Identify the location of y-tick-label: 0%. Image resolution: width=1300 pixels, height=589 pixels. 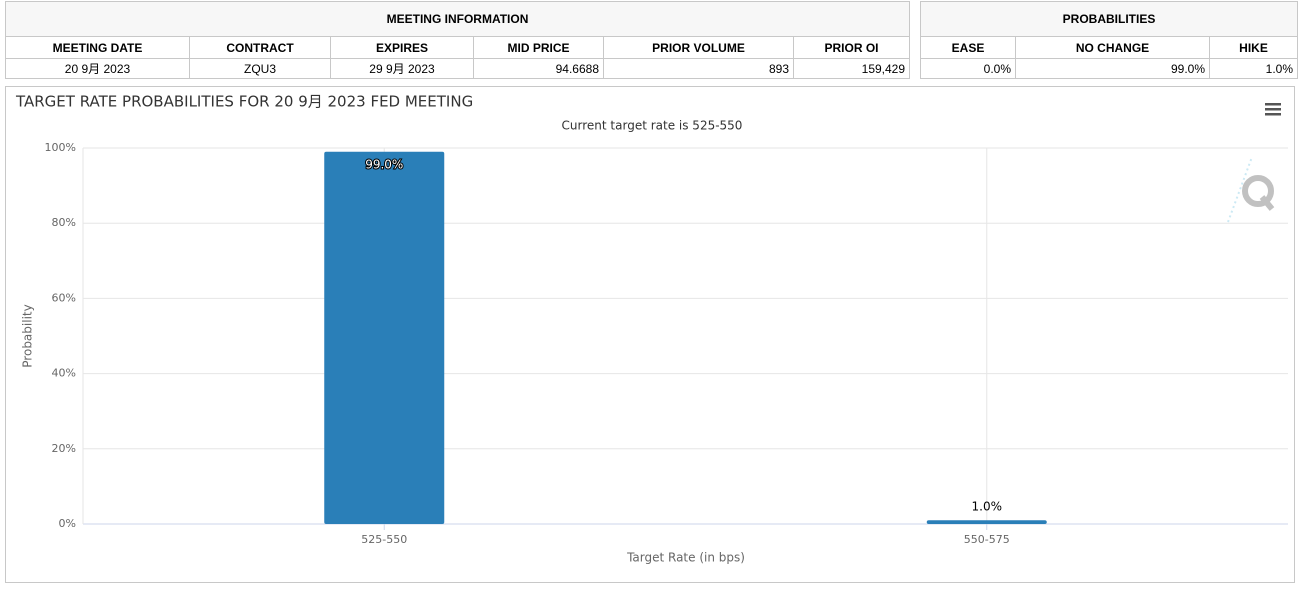
(67, 523).